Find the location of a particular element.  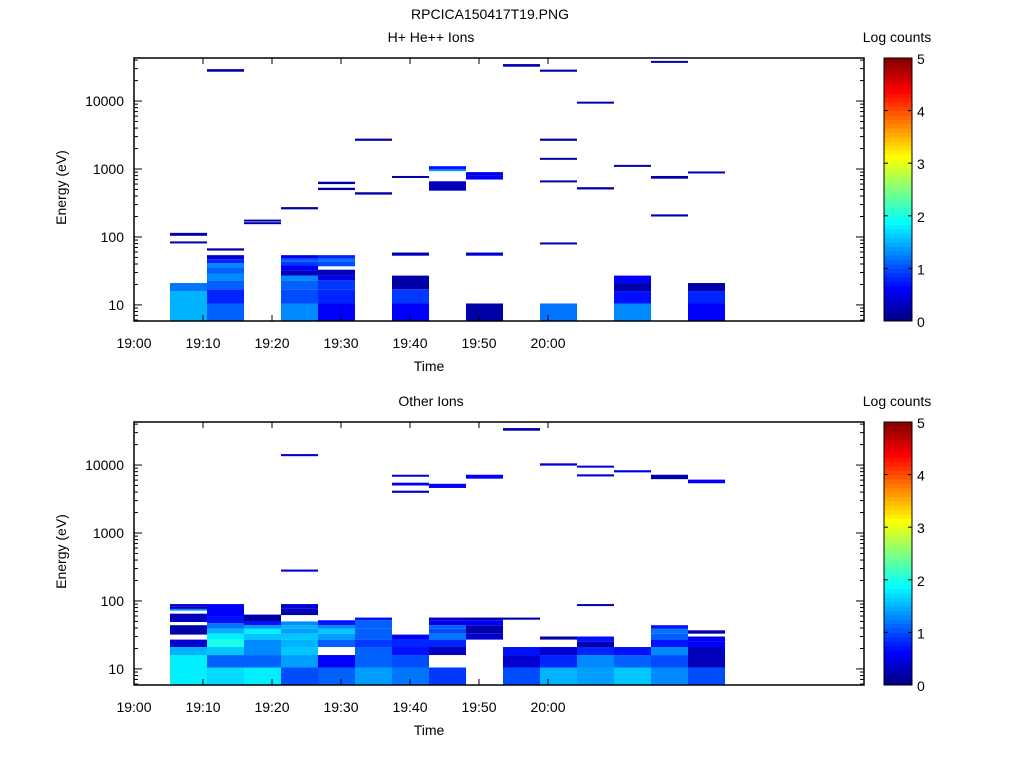

x-tick-label: 19:40 is located at coordinates (409, 343).